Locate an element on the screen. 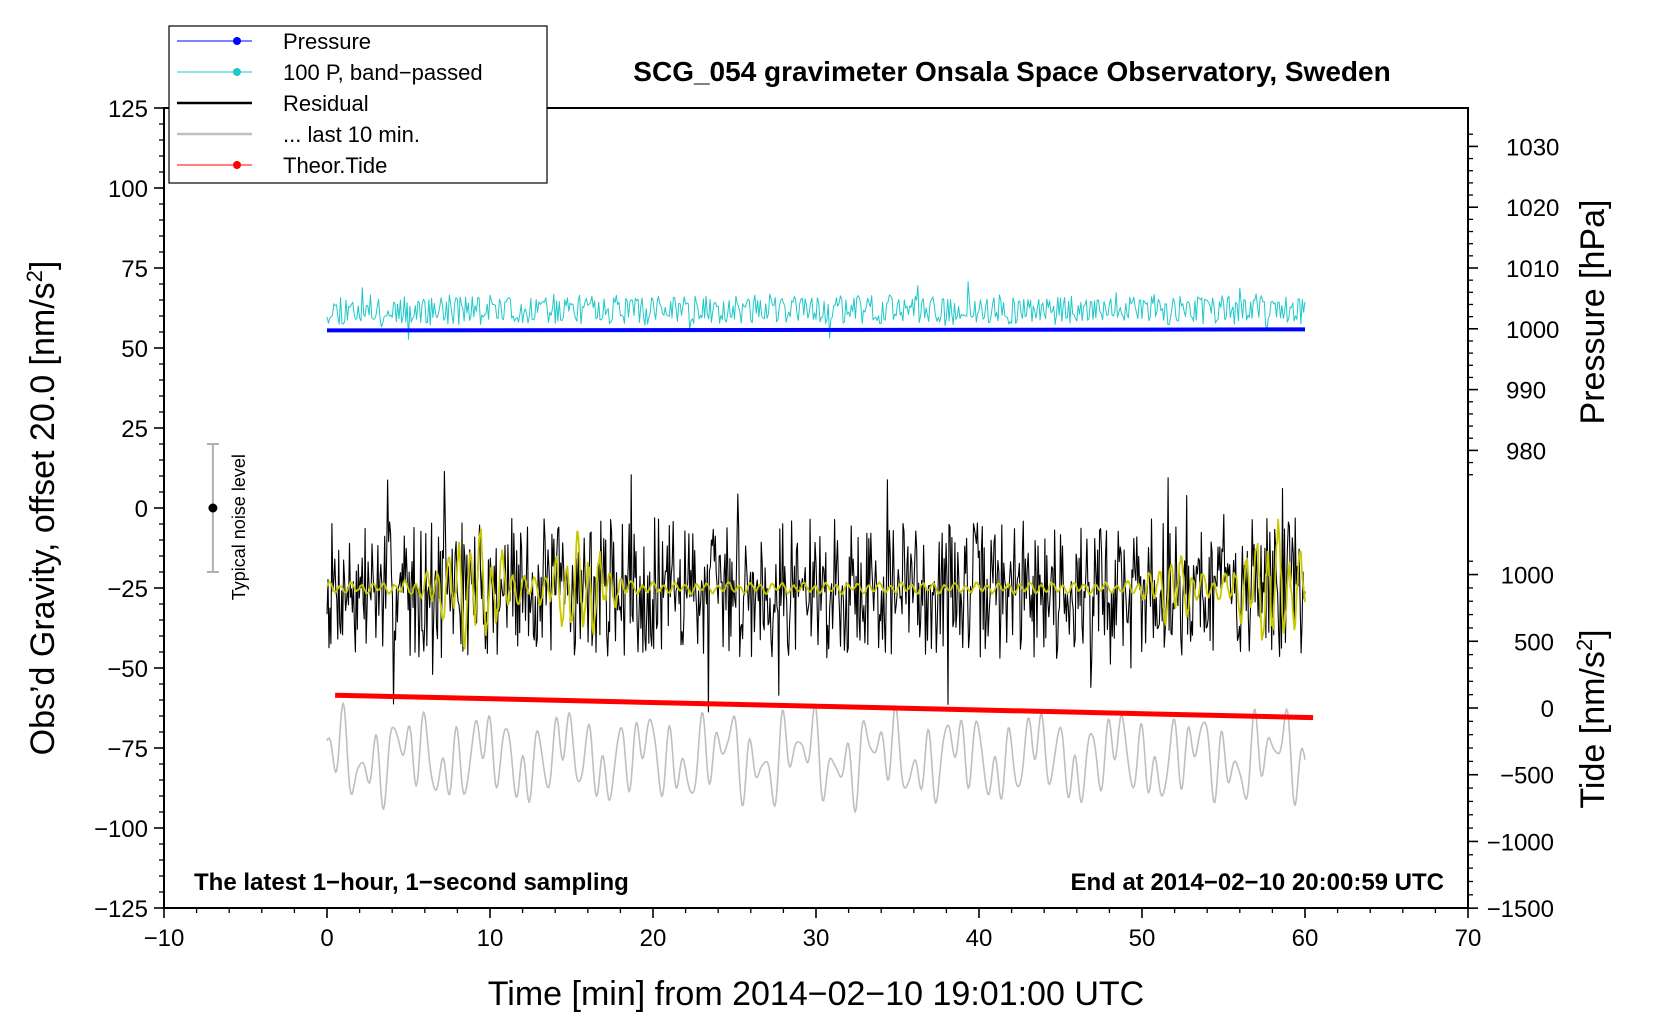 The image size is (1660, 1020). pressure-tick-label: 990 is located at coordinates (1526, 391).